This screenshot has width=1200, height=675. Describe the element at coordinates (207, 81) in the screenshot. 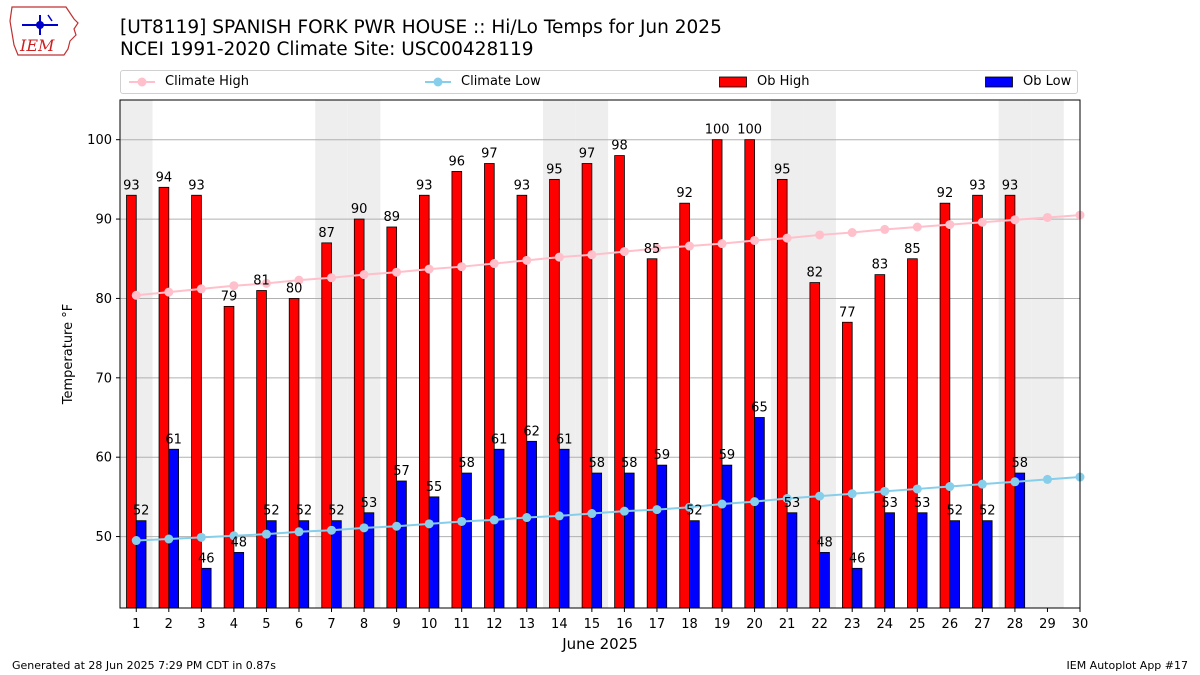

I see `legend-label-climate-high: Climate High` at that location.